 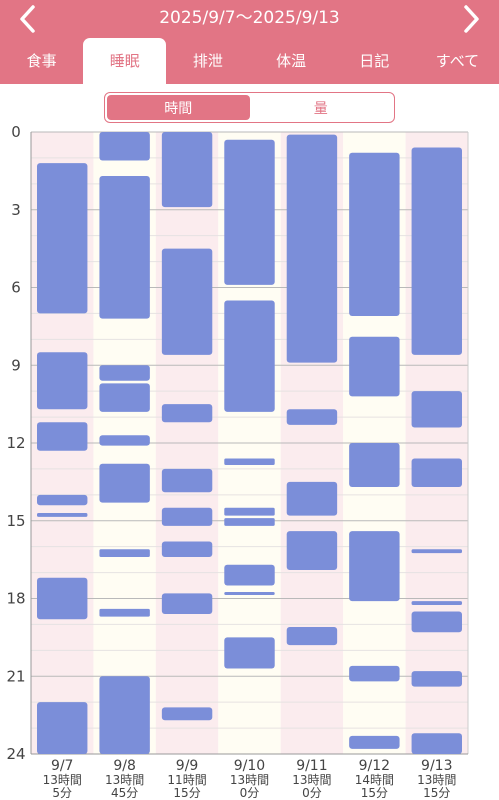 I want to click on y-tick-label: 9, so click(x=16, y=365).